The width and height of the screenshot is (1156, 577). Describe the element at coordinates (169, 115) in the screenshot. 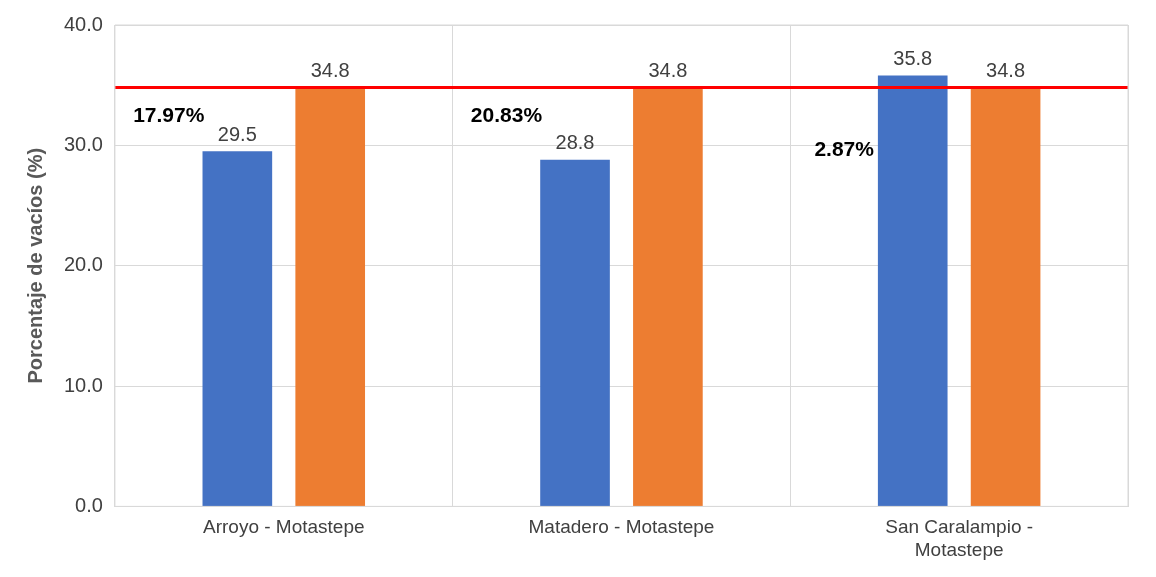

I see `annotation: 17.97%` at that location.